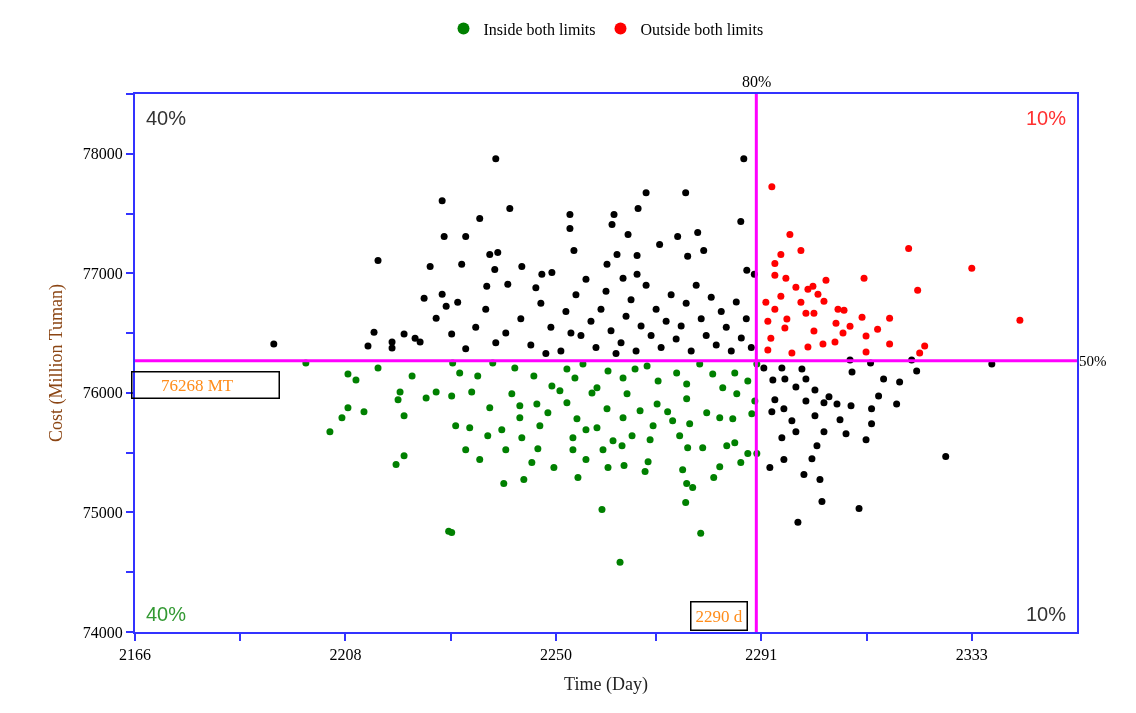 This screenshot has width=1136, height=713. Describe the element at coordinates (1093, 361) in the screenshot. I see `text: 50%` at that location.